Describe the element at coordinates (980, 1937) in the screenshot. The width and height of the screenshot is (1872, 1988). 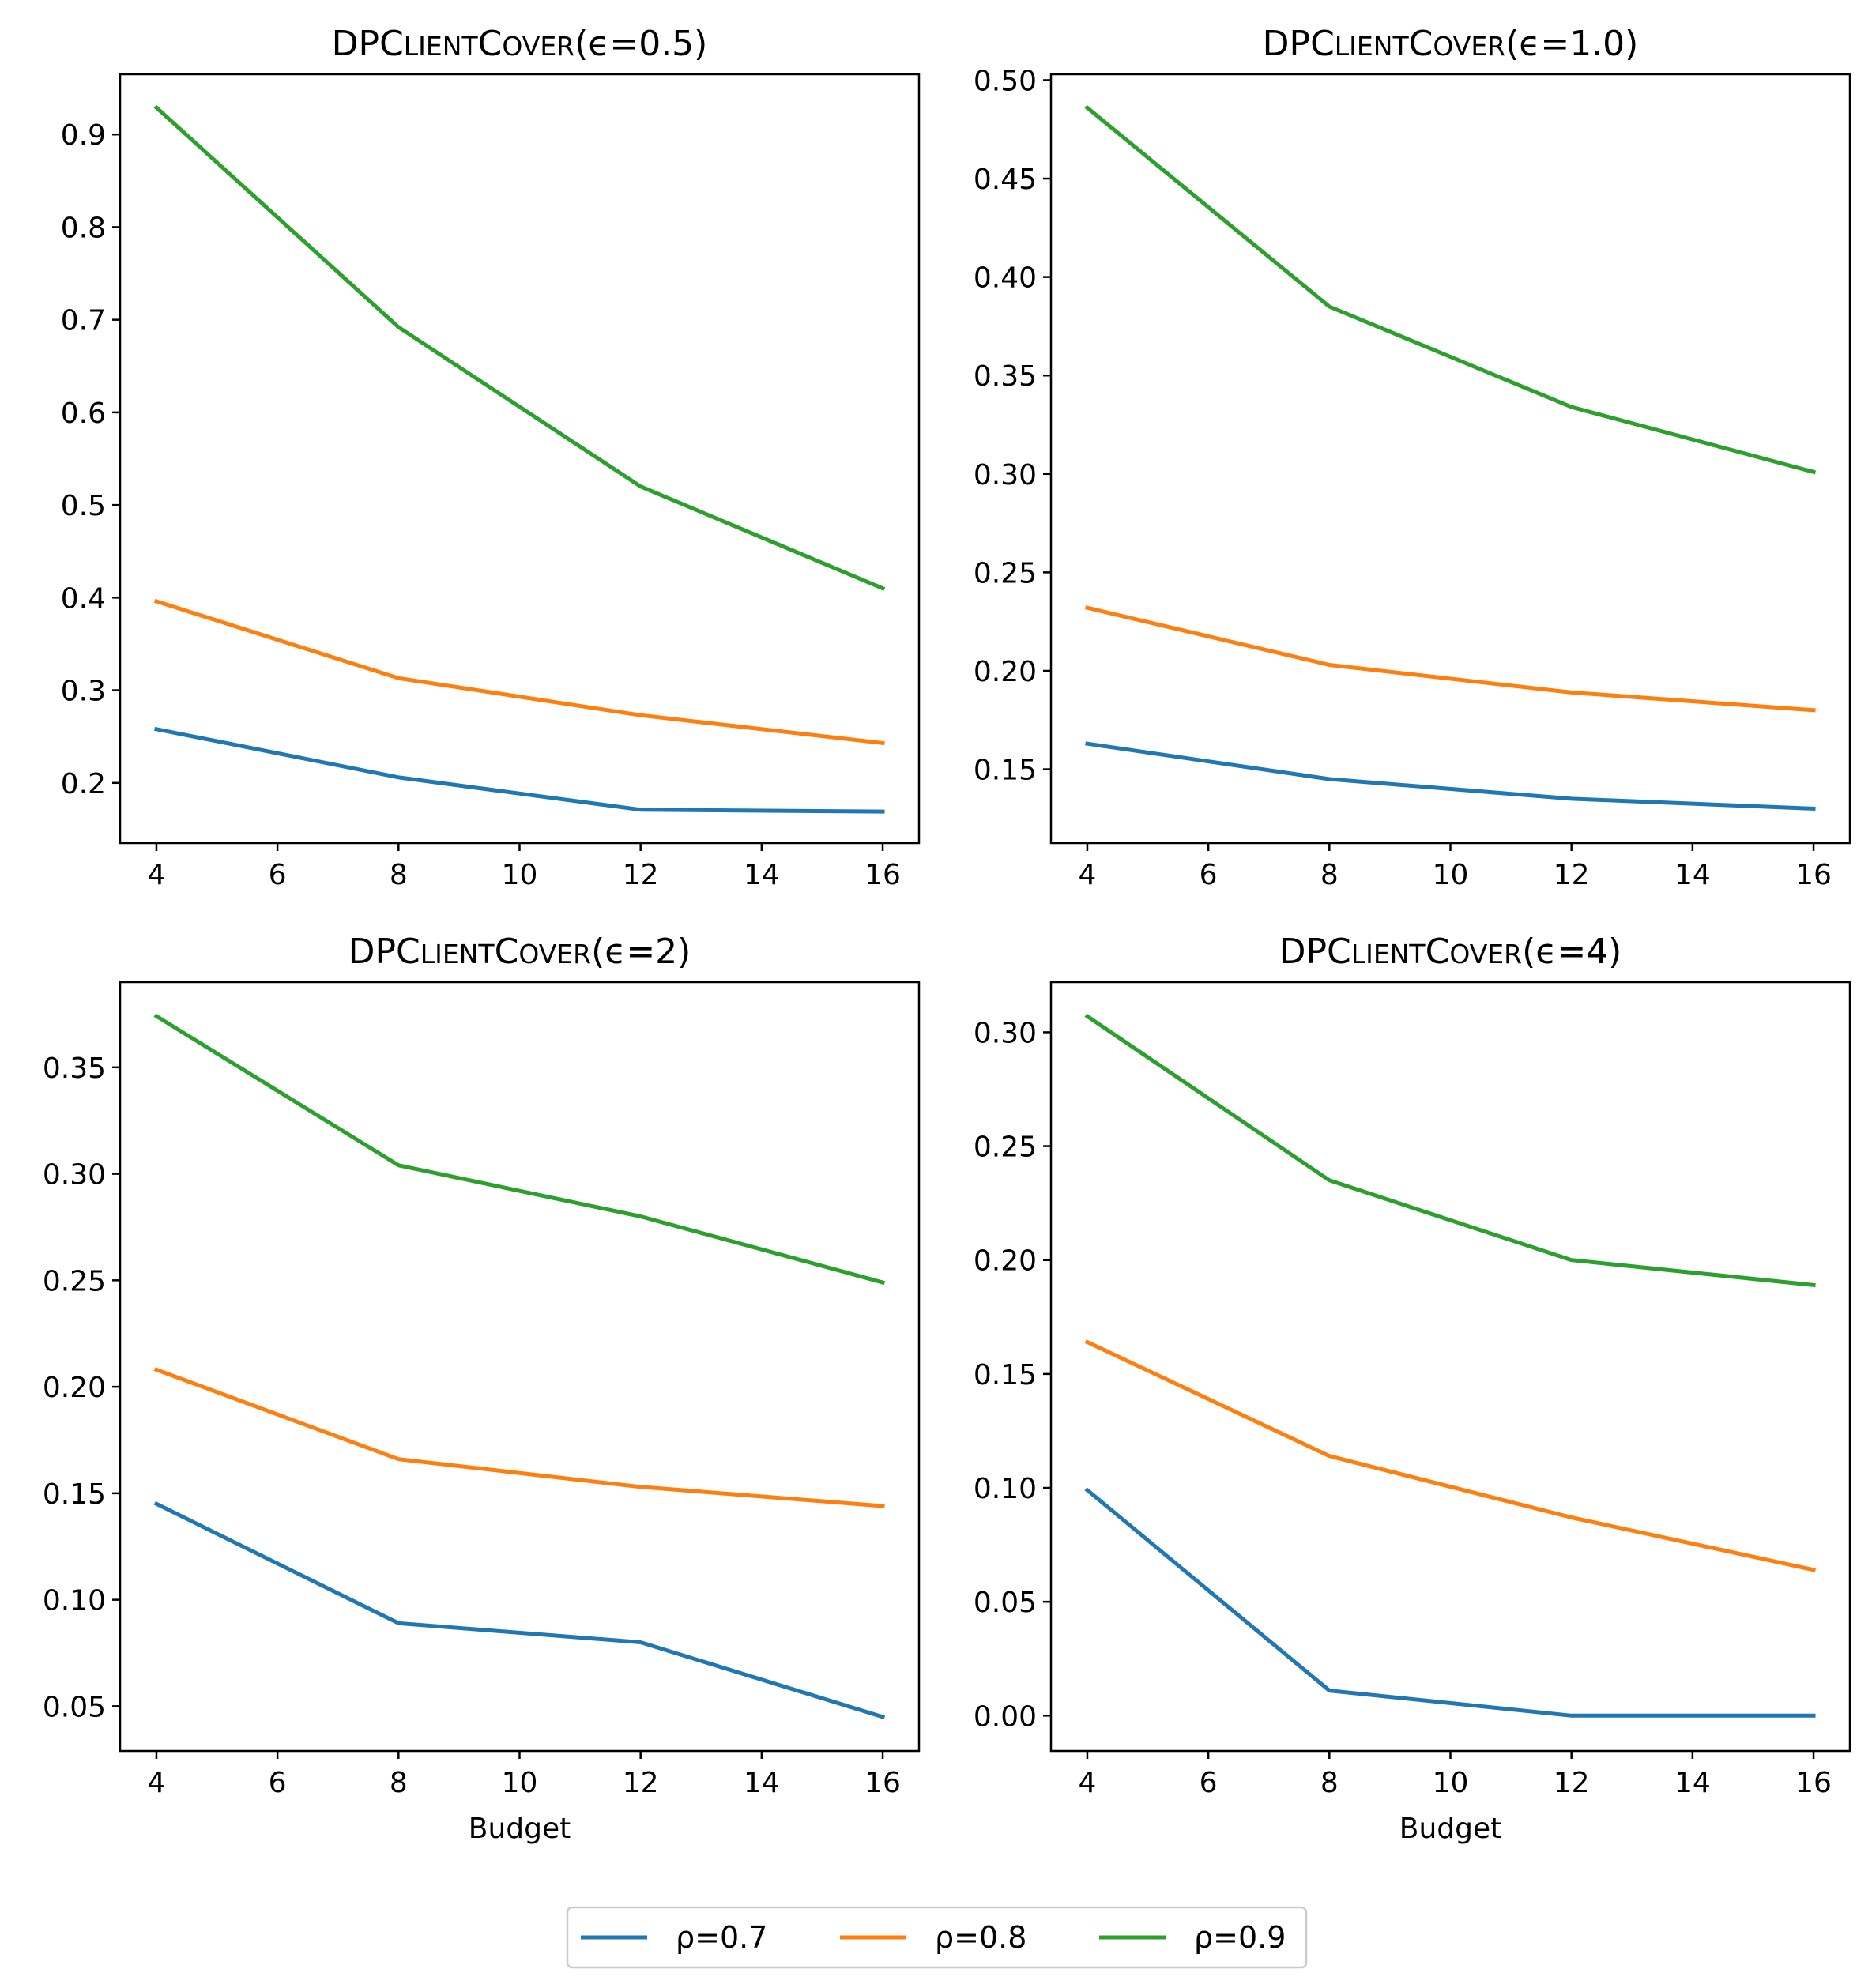
I see `legend-label: ρ=0.8` at that location.